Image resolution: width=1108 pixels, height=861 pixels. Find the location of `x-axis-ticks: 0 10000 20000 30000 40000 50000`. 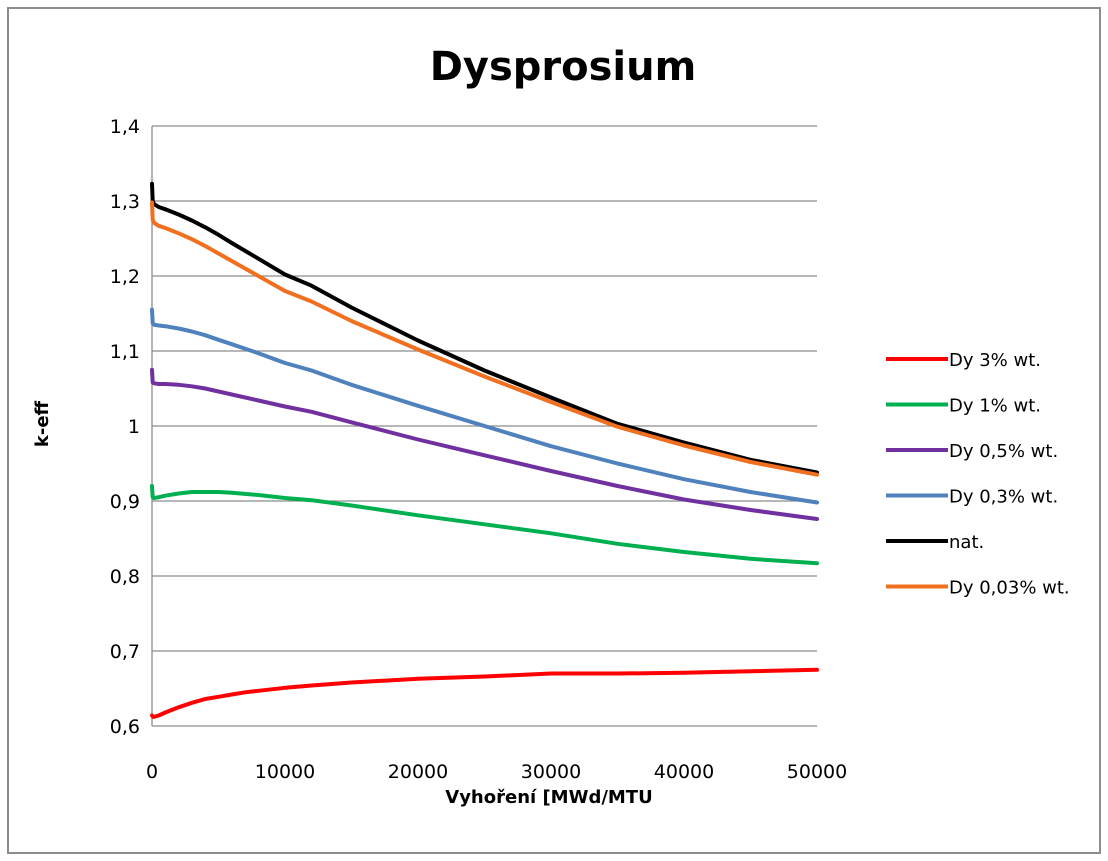

x-axis-ticks: 0 10000 20000 30000 40000 50000 is located at coordinates (496, 772).